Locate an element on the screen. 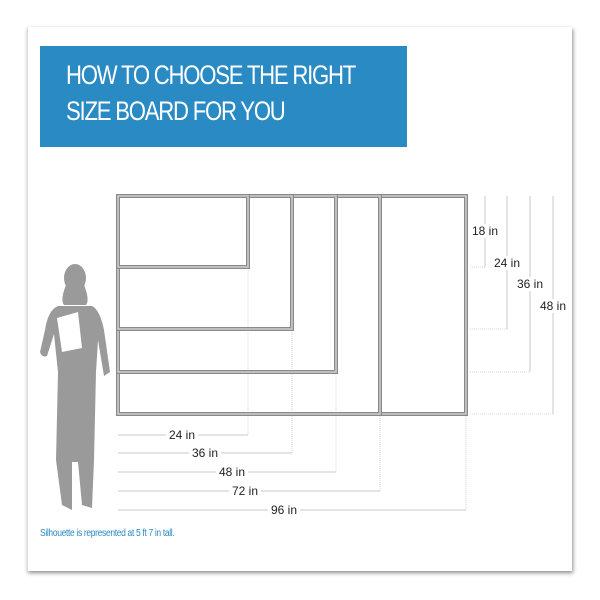 This screenshot has height=600, width=600. width-label: 48 in is located at coordinates (232, 472).